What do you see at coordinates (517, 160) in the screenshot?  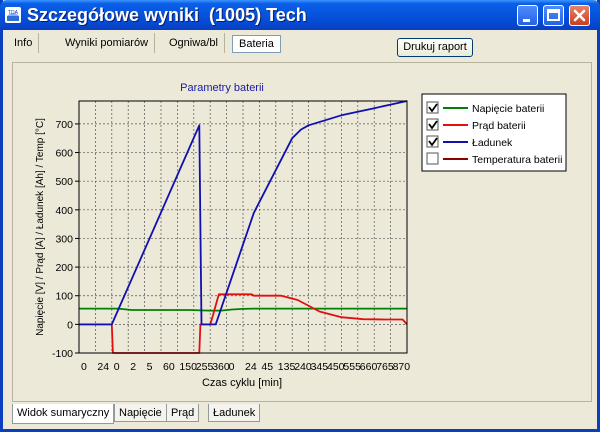 I see `legend-label: Temperatura baterii` at bounding box center [517, 160].